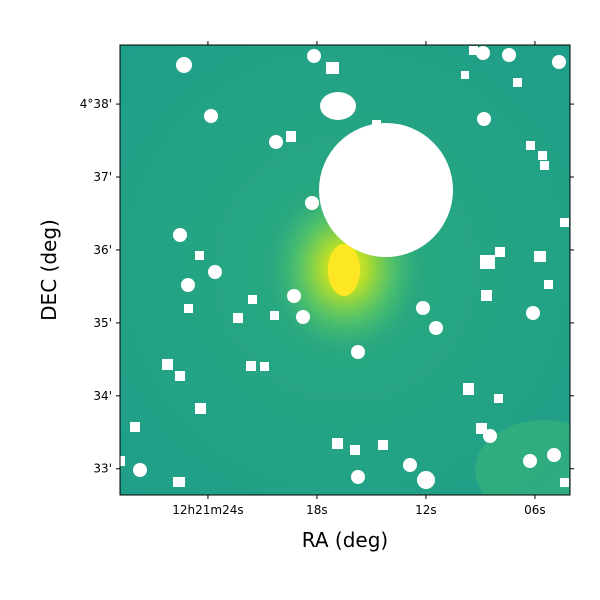  Describe the element at coordinates (426, 510) in the screenshot. I see `x-tick-label: 12s` at that location.